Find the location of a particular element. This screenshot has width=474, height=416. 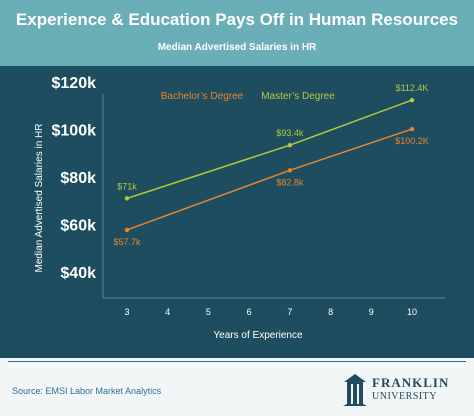

franklin-university-logo: FRANKLIN UNIVERSITY is located at coordinates (402, 391).